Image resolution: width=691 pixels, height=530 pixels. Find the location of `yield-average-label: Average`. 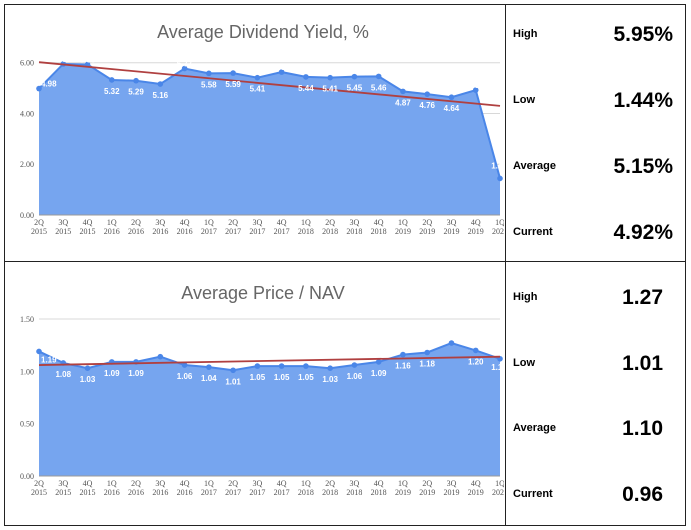

yield-average-label: Average is located at coordinates (535, 166).